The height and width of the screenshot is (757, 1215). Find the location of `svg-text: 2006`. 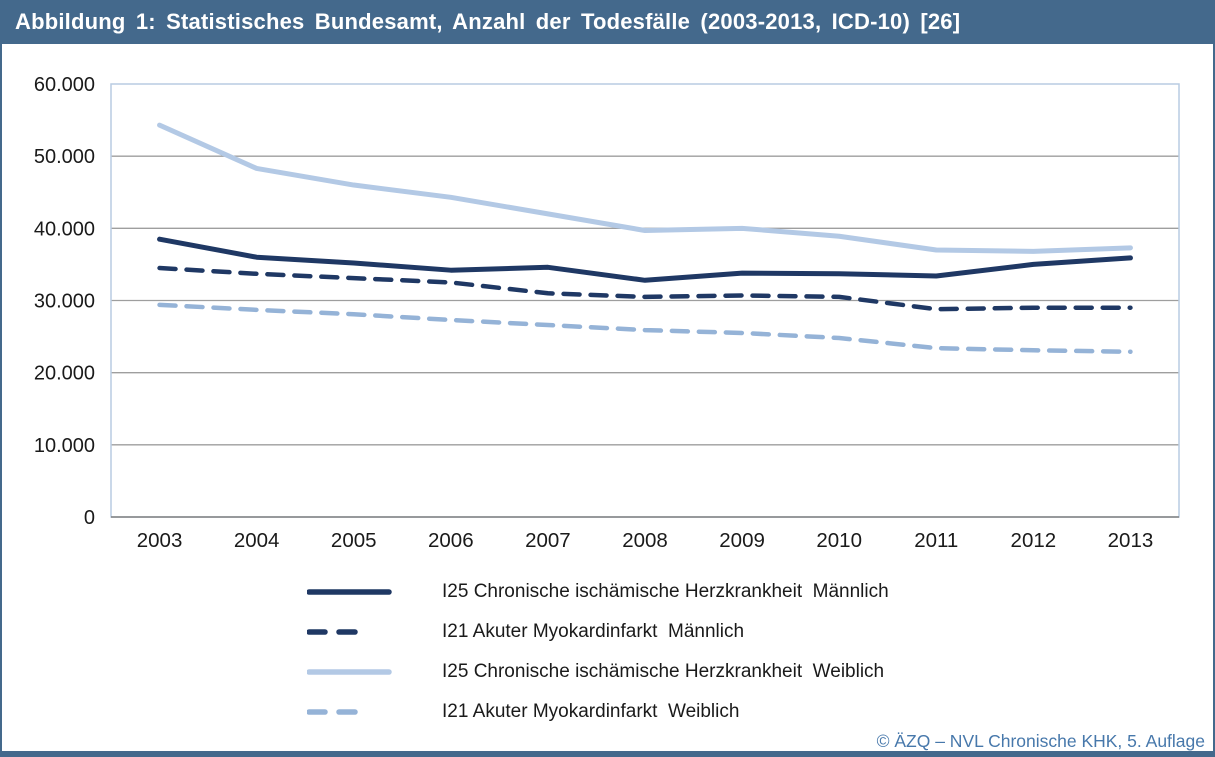

svg-text: 2006 is located at coordinates (451, 540).